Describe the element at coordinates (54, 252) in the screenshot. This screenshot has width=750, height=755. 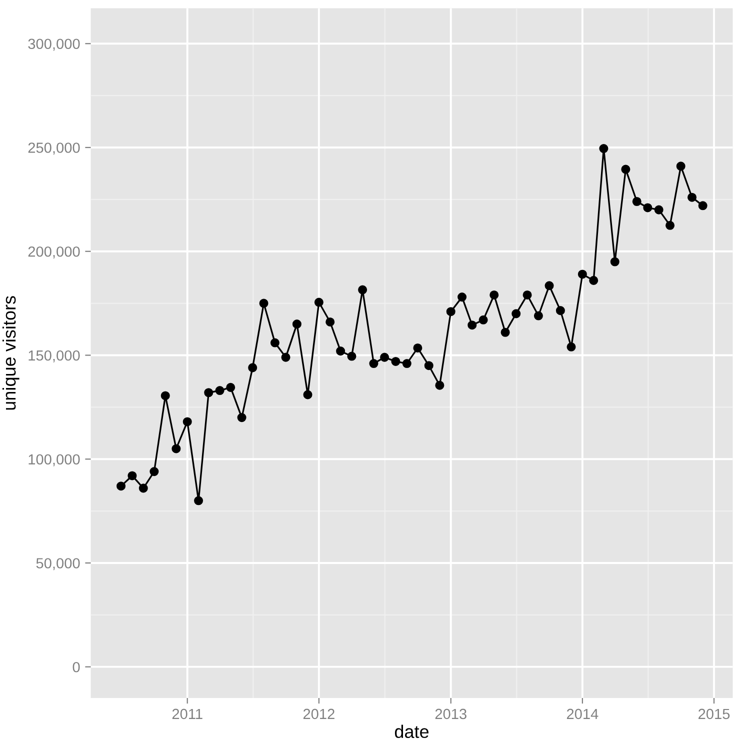
I see `y-tick-label: 200,000` at that location.